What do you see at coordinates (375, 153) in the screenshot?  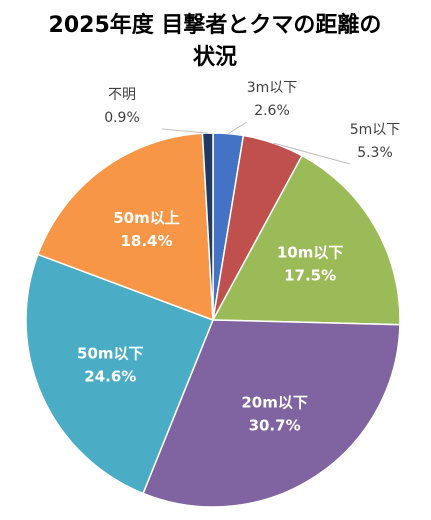 I see `value-label: 5.3%` at bounding box center [375, 153].